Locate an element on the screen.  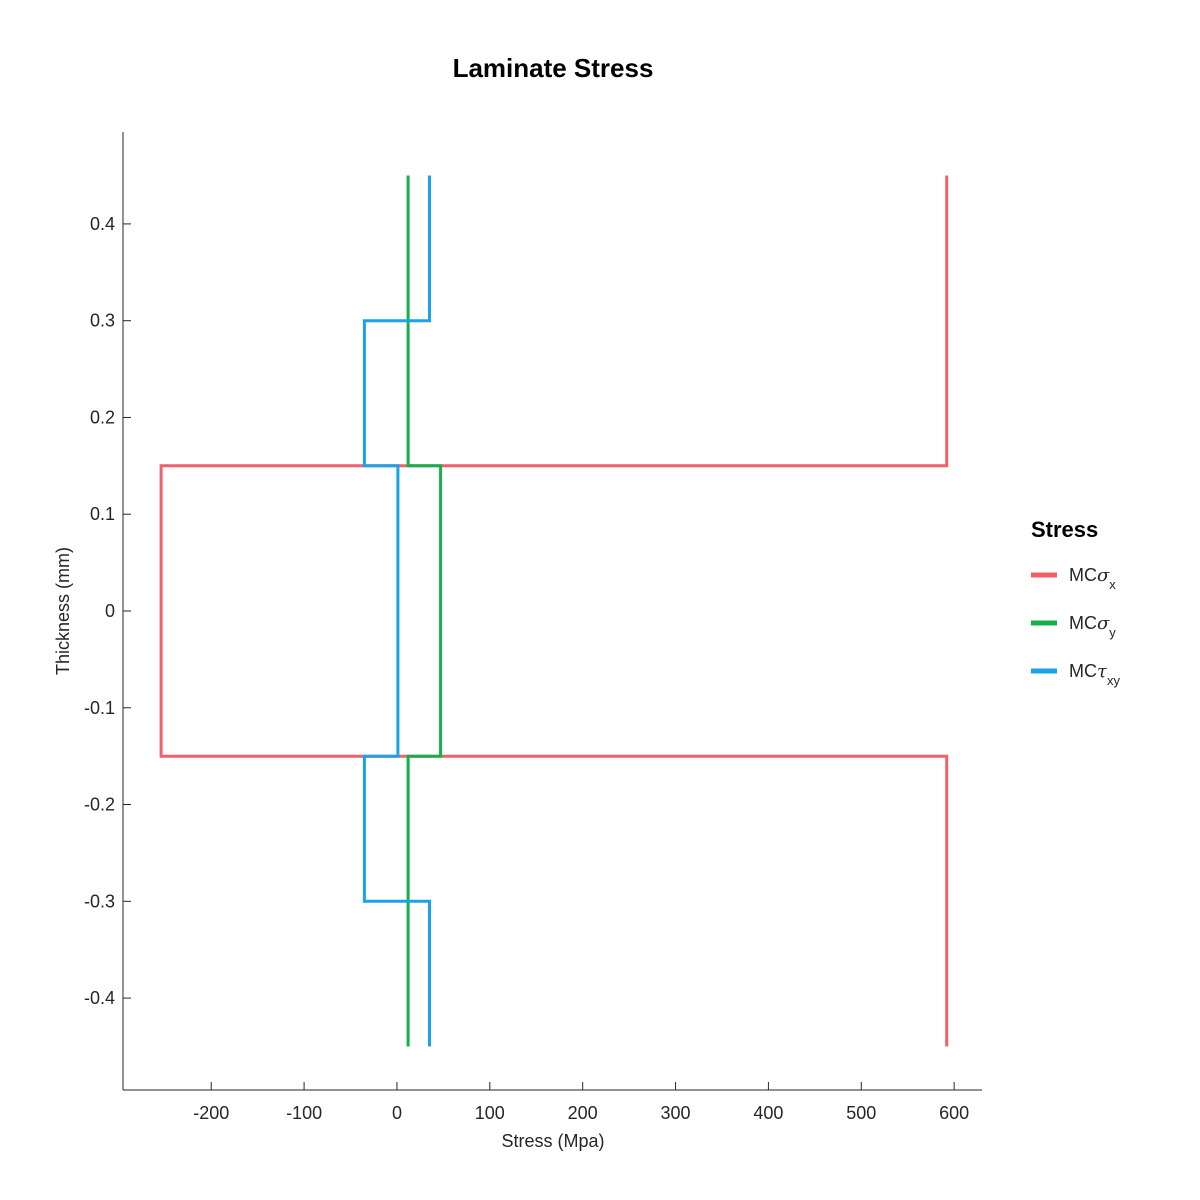
x-tick-label: 500 is located at coordinates (861, 1113).